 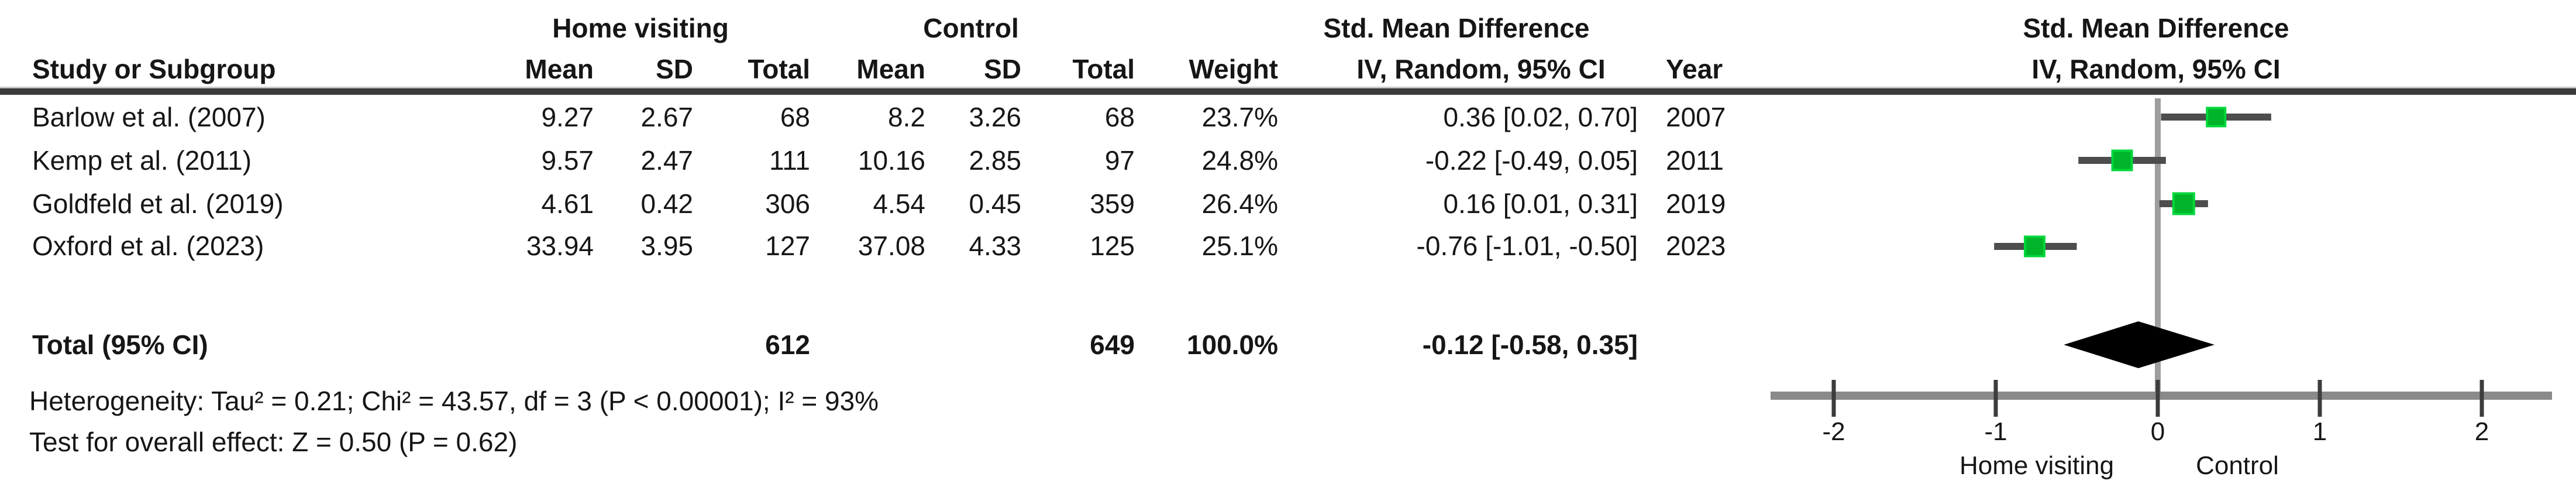 I want to click on total-exp: 306, so click(x=787, y=203).